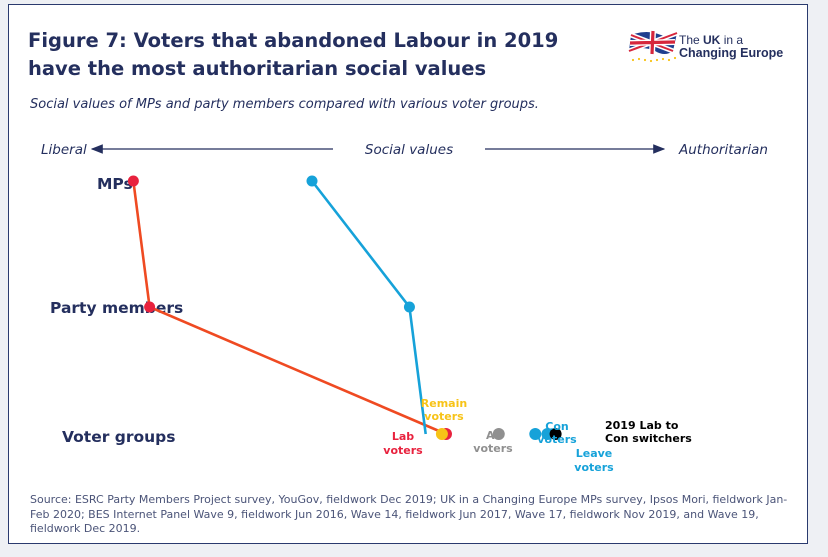 The image size is (828, 557). Describe the element at coordinates (116, 308) in the screenshot. I see `row-label-party-members: Party members` at that location.